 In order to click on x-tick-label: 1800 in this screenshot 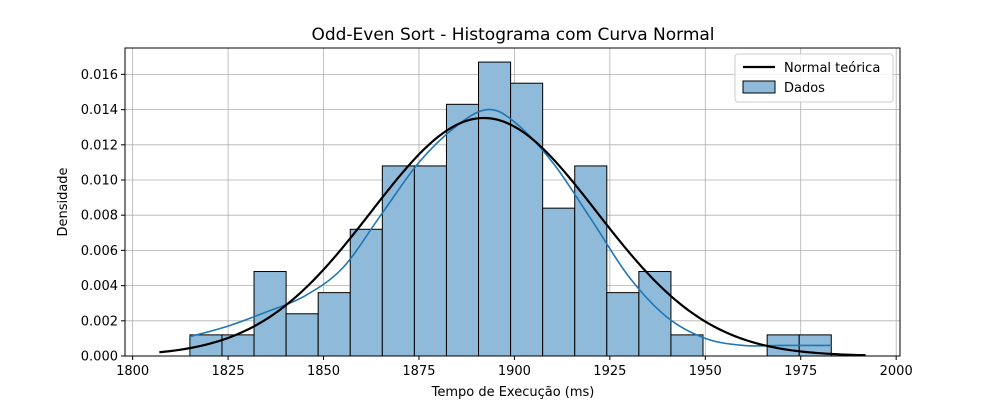, I will do `click(132, 371)`.